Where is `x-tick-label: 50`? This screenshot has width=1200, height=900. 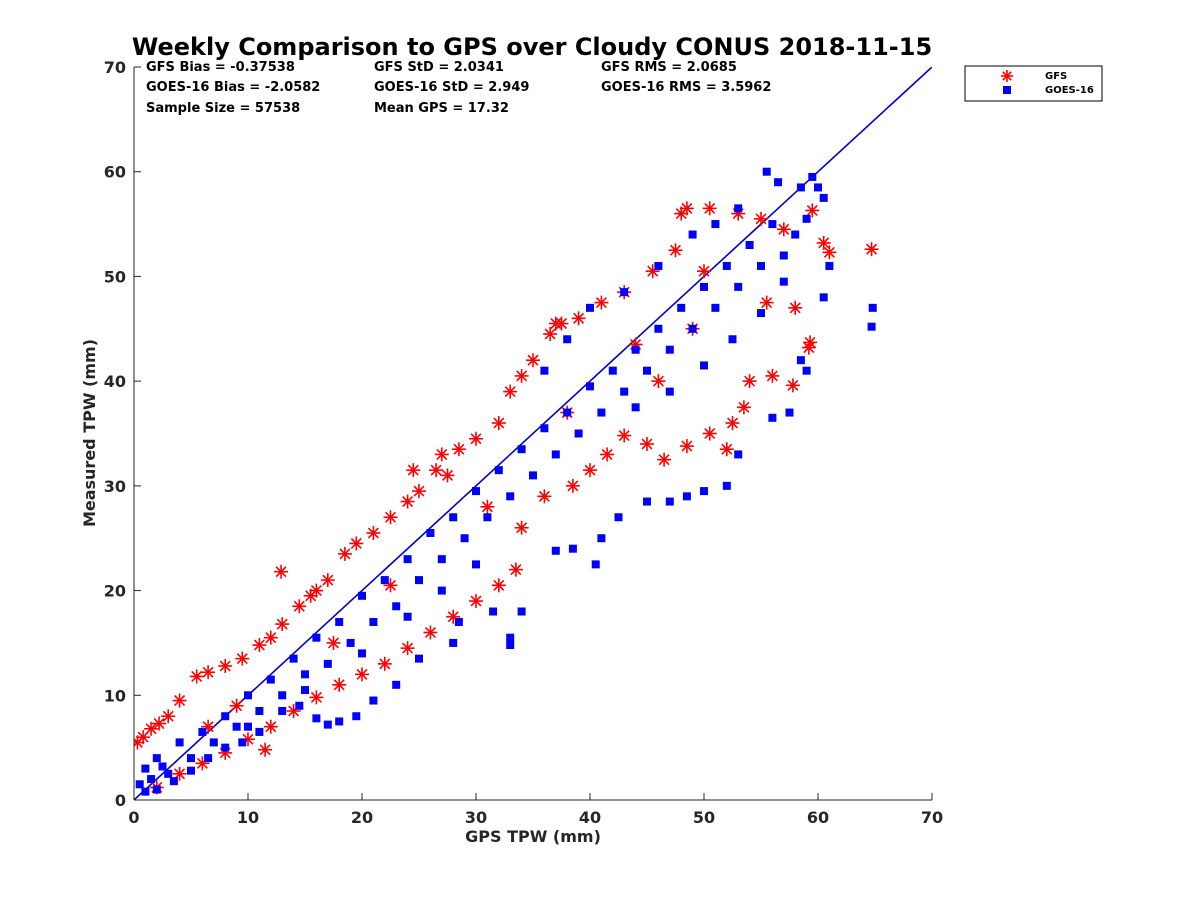
x-tick-label: 50 is located at coordinates (704, 817).